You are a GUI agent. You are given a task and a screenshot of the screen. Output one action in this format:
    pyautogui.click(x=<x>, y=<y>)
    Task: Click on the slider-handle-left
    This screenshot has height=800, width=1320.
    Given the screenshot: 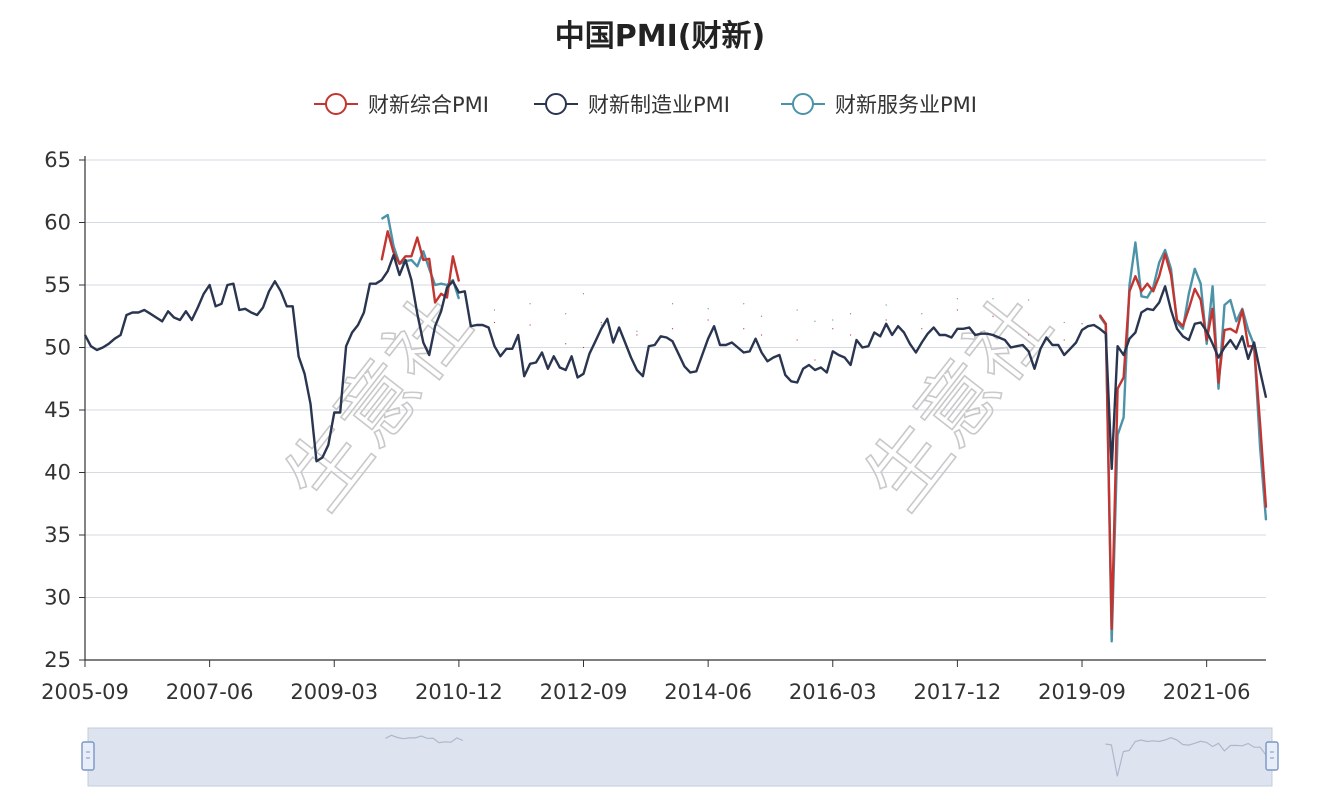 What is the action you would take?
    pyautogui.click(x=88, y=756)
    